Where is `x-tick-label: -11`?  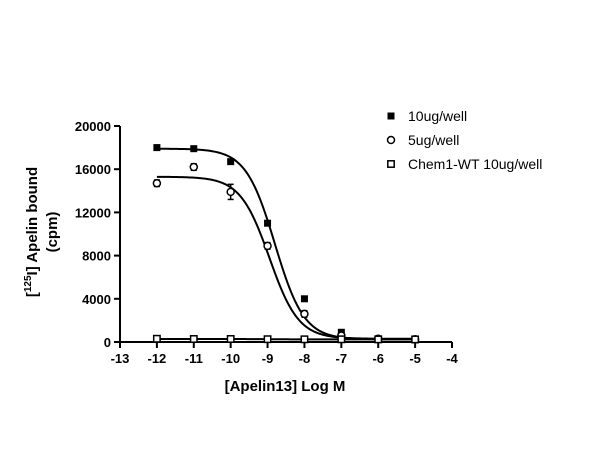 x-tick-label: -11 is located at coordinates (194, 358).